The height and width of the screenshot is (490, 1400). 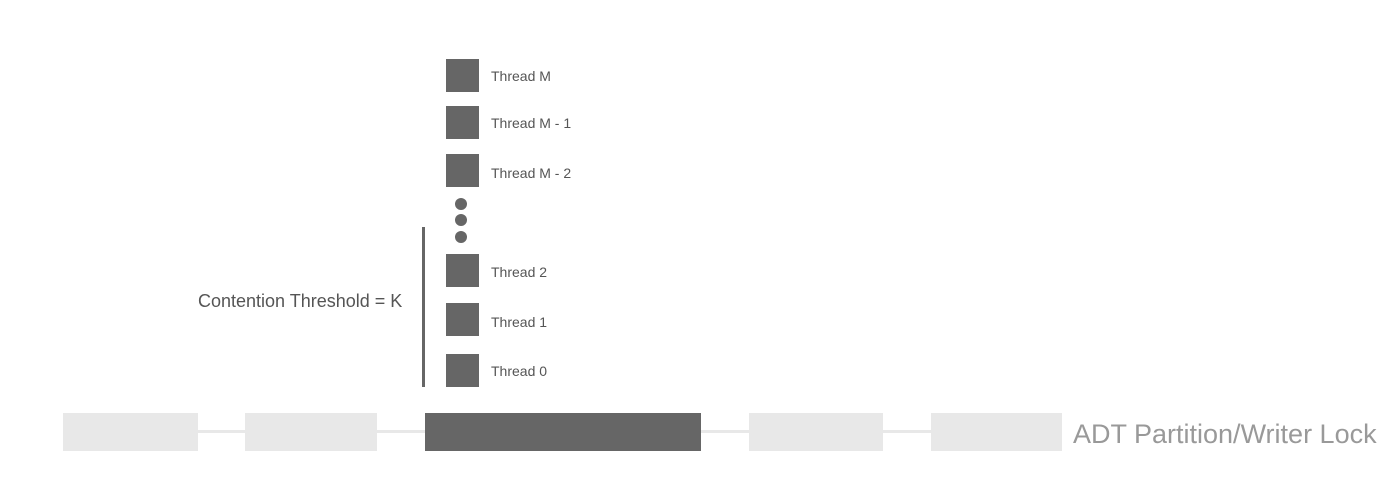 I want to click on adt-lock-label: ADT Partition/Writer Lock, so click(x=1225, y=434).